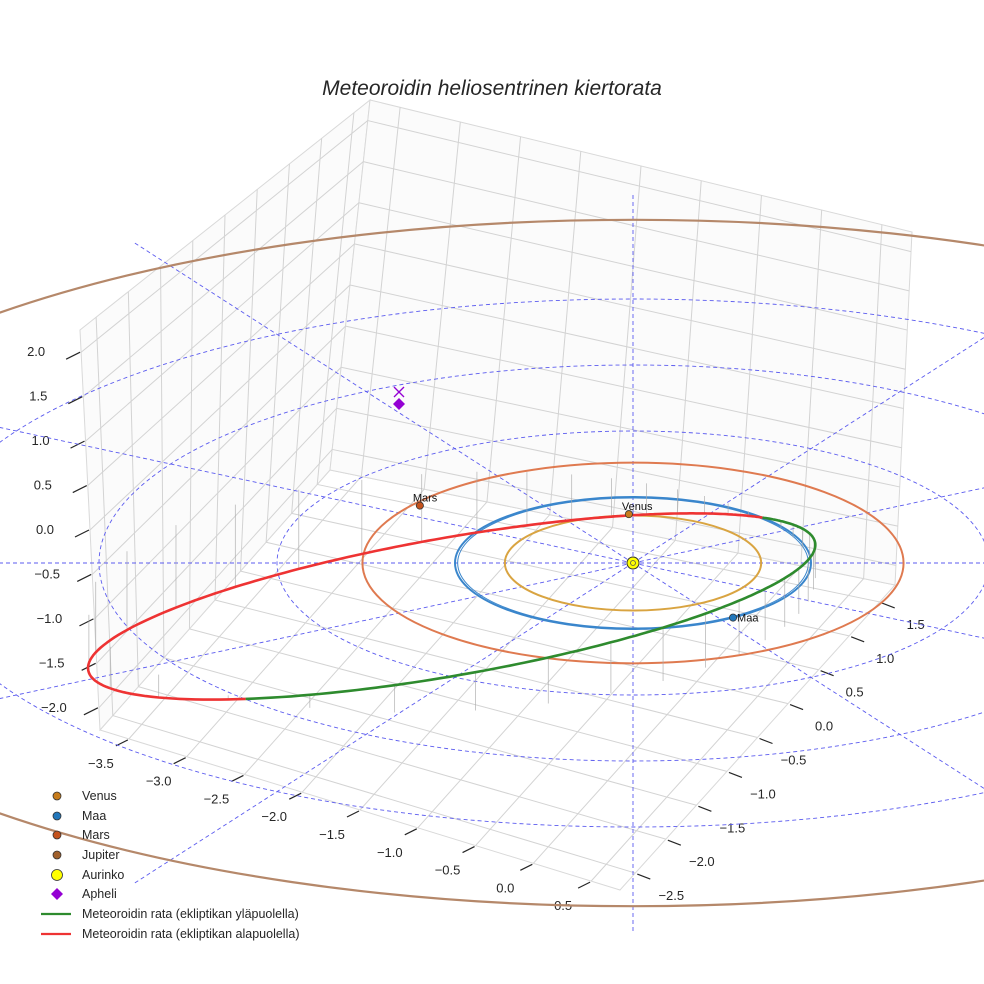 This screenshot has width=984, height=984. I want to click on y-tick-label: −2.5, so click(671, 895).